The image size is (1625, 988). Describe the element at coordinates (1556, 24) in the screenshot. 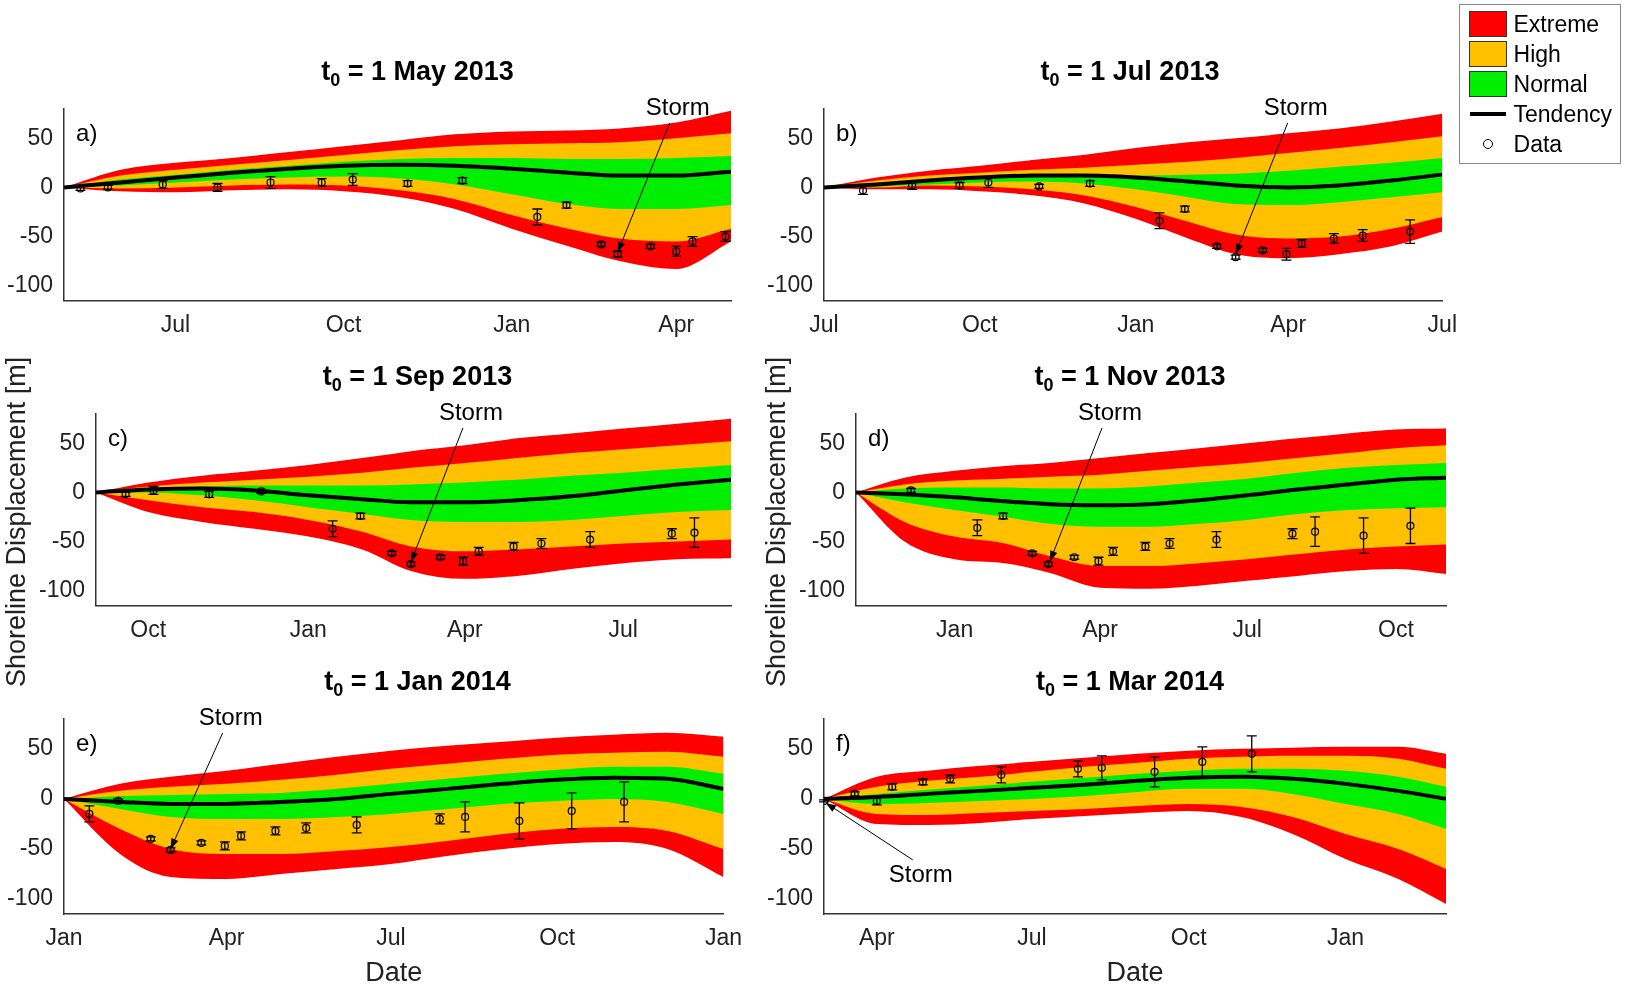

I see `legend-label: Extreme` at that location.